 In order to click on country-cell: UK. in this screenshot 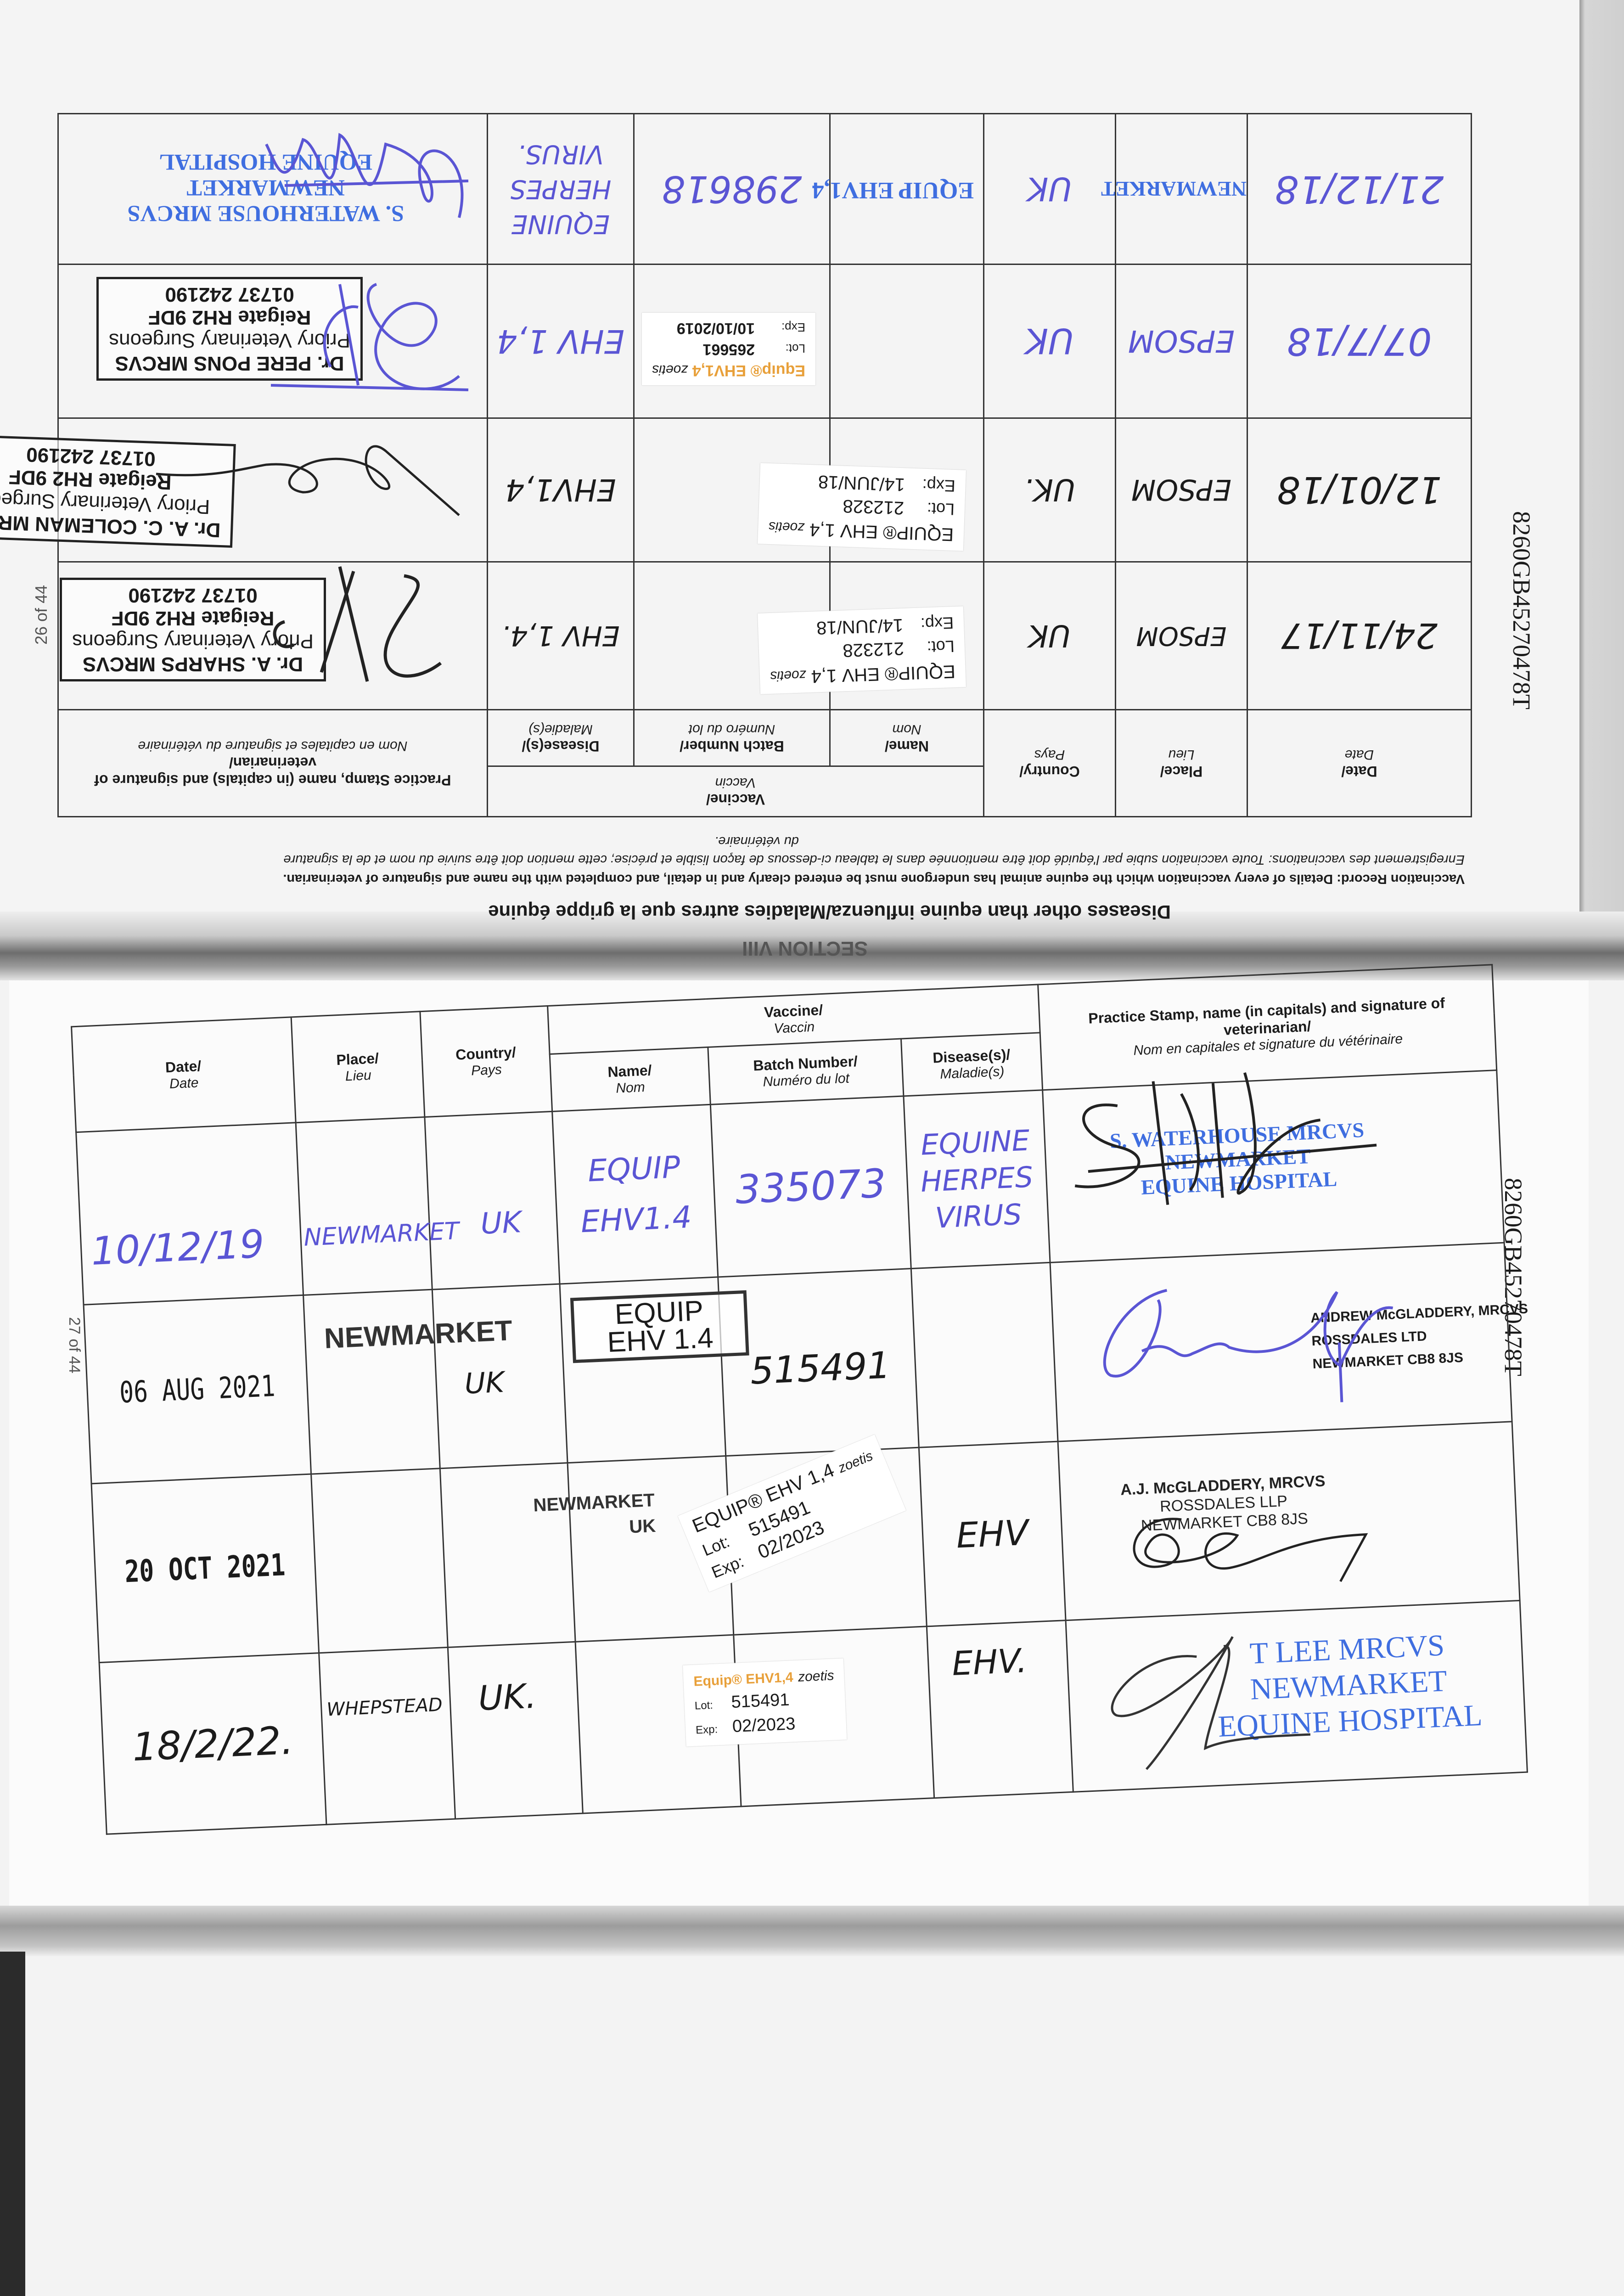, I will do `click(515, 1731)`.